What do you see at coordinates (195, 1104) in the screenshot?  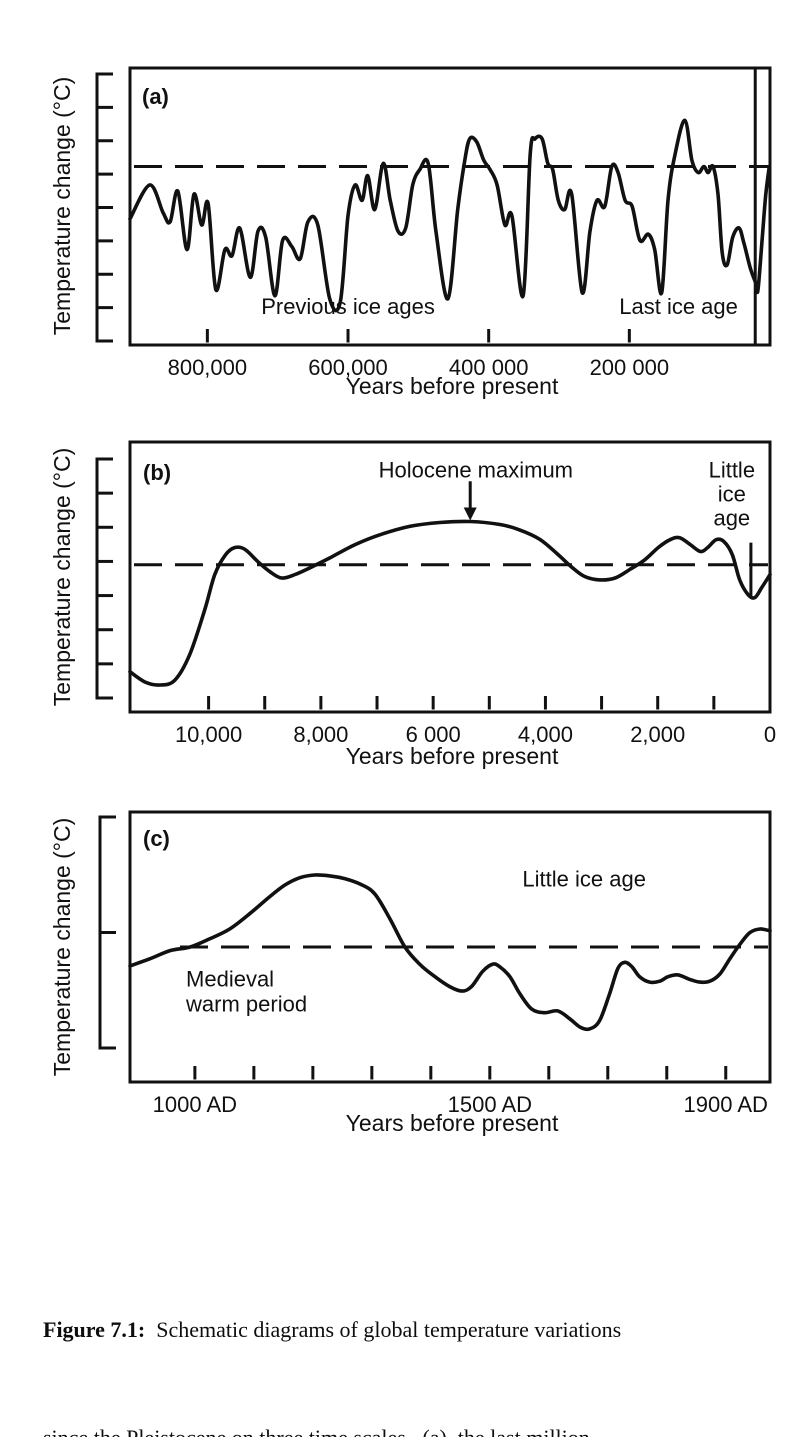 I see `x-tick-label: 1000 AD` at bounding box center [195, 1104].